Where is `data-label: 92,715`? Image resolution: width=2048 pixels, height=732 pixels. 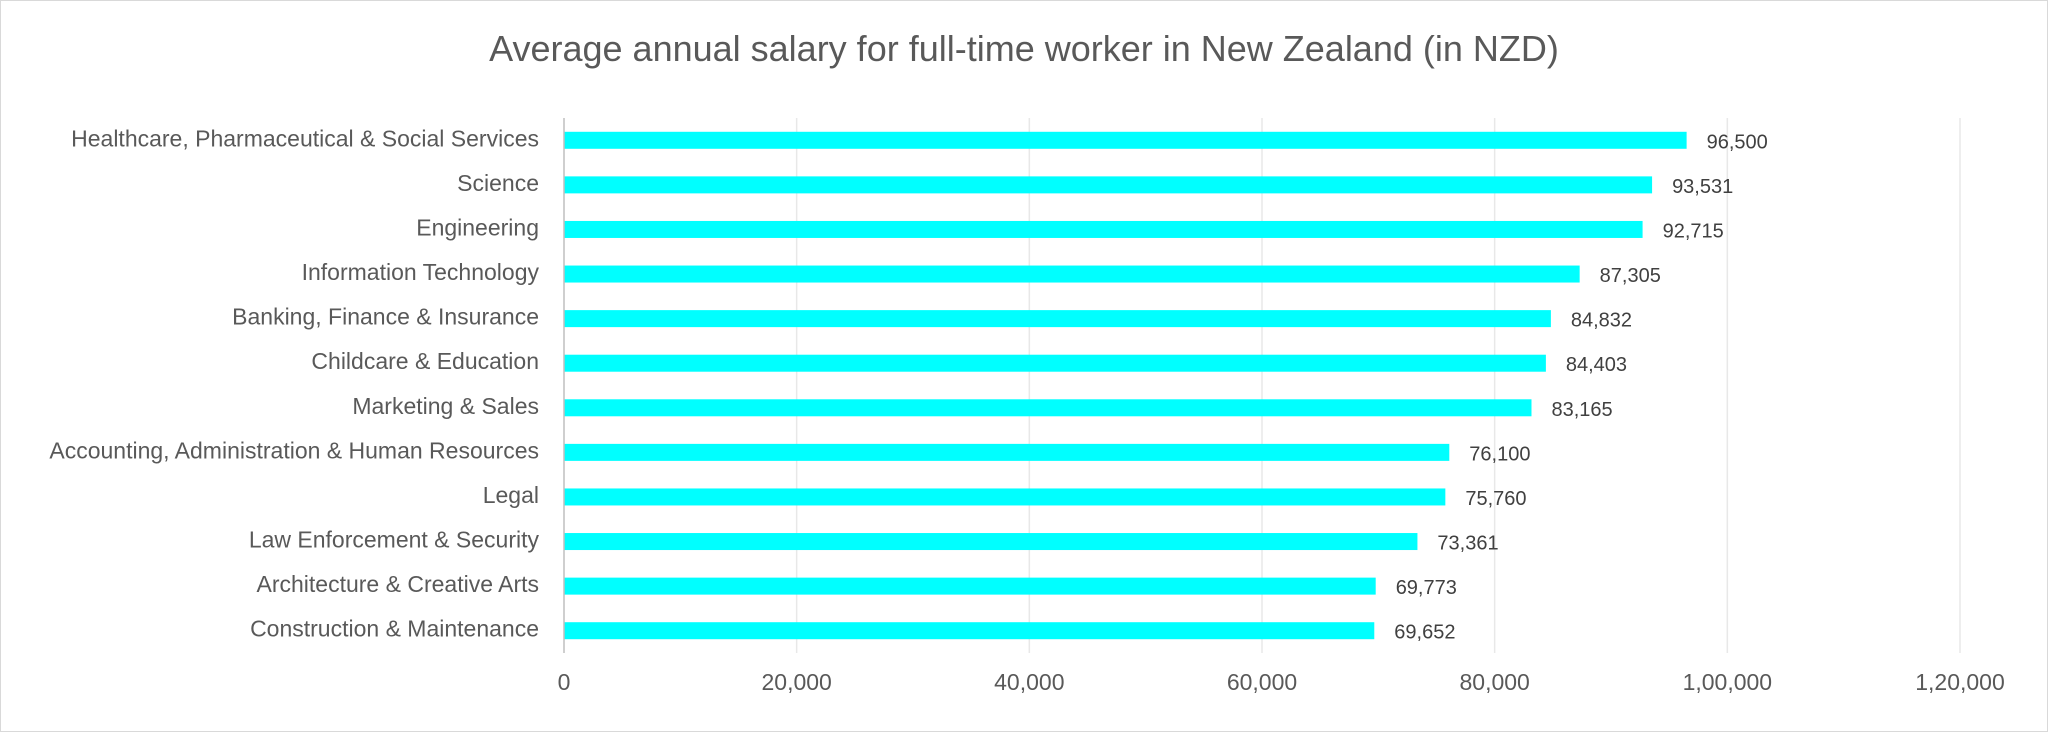
data-label: 92,715 is located at coordinates (1693, 231).